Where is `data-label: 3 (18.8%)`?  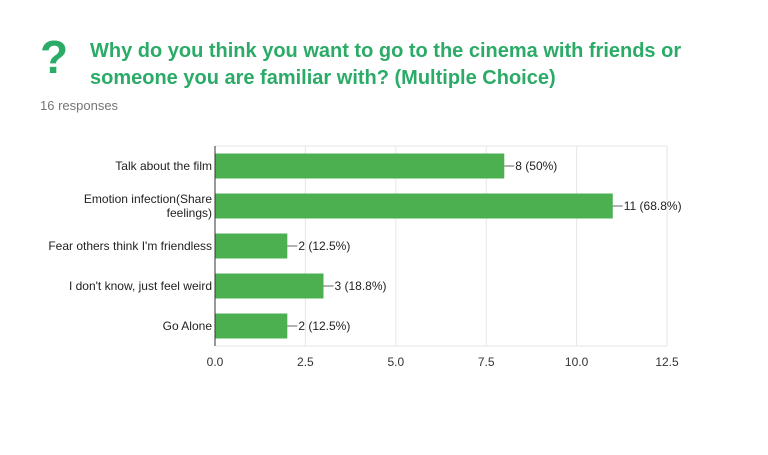 data-label: 3 (18.8%) is located at coordinates (360, 286).